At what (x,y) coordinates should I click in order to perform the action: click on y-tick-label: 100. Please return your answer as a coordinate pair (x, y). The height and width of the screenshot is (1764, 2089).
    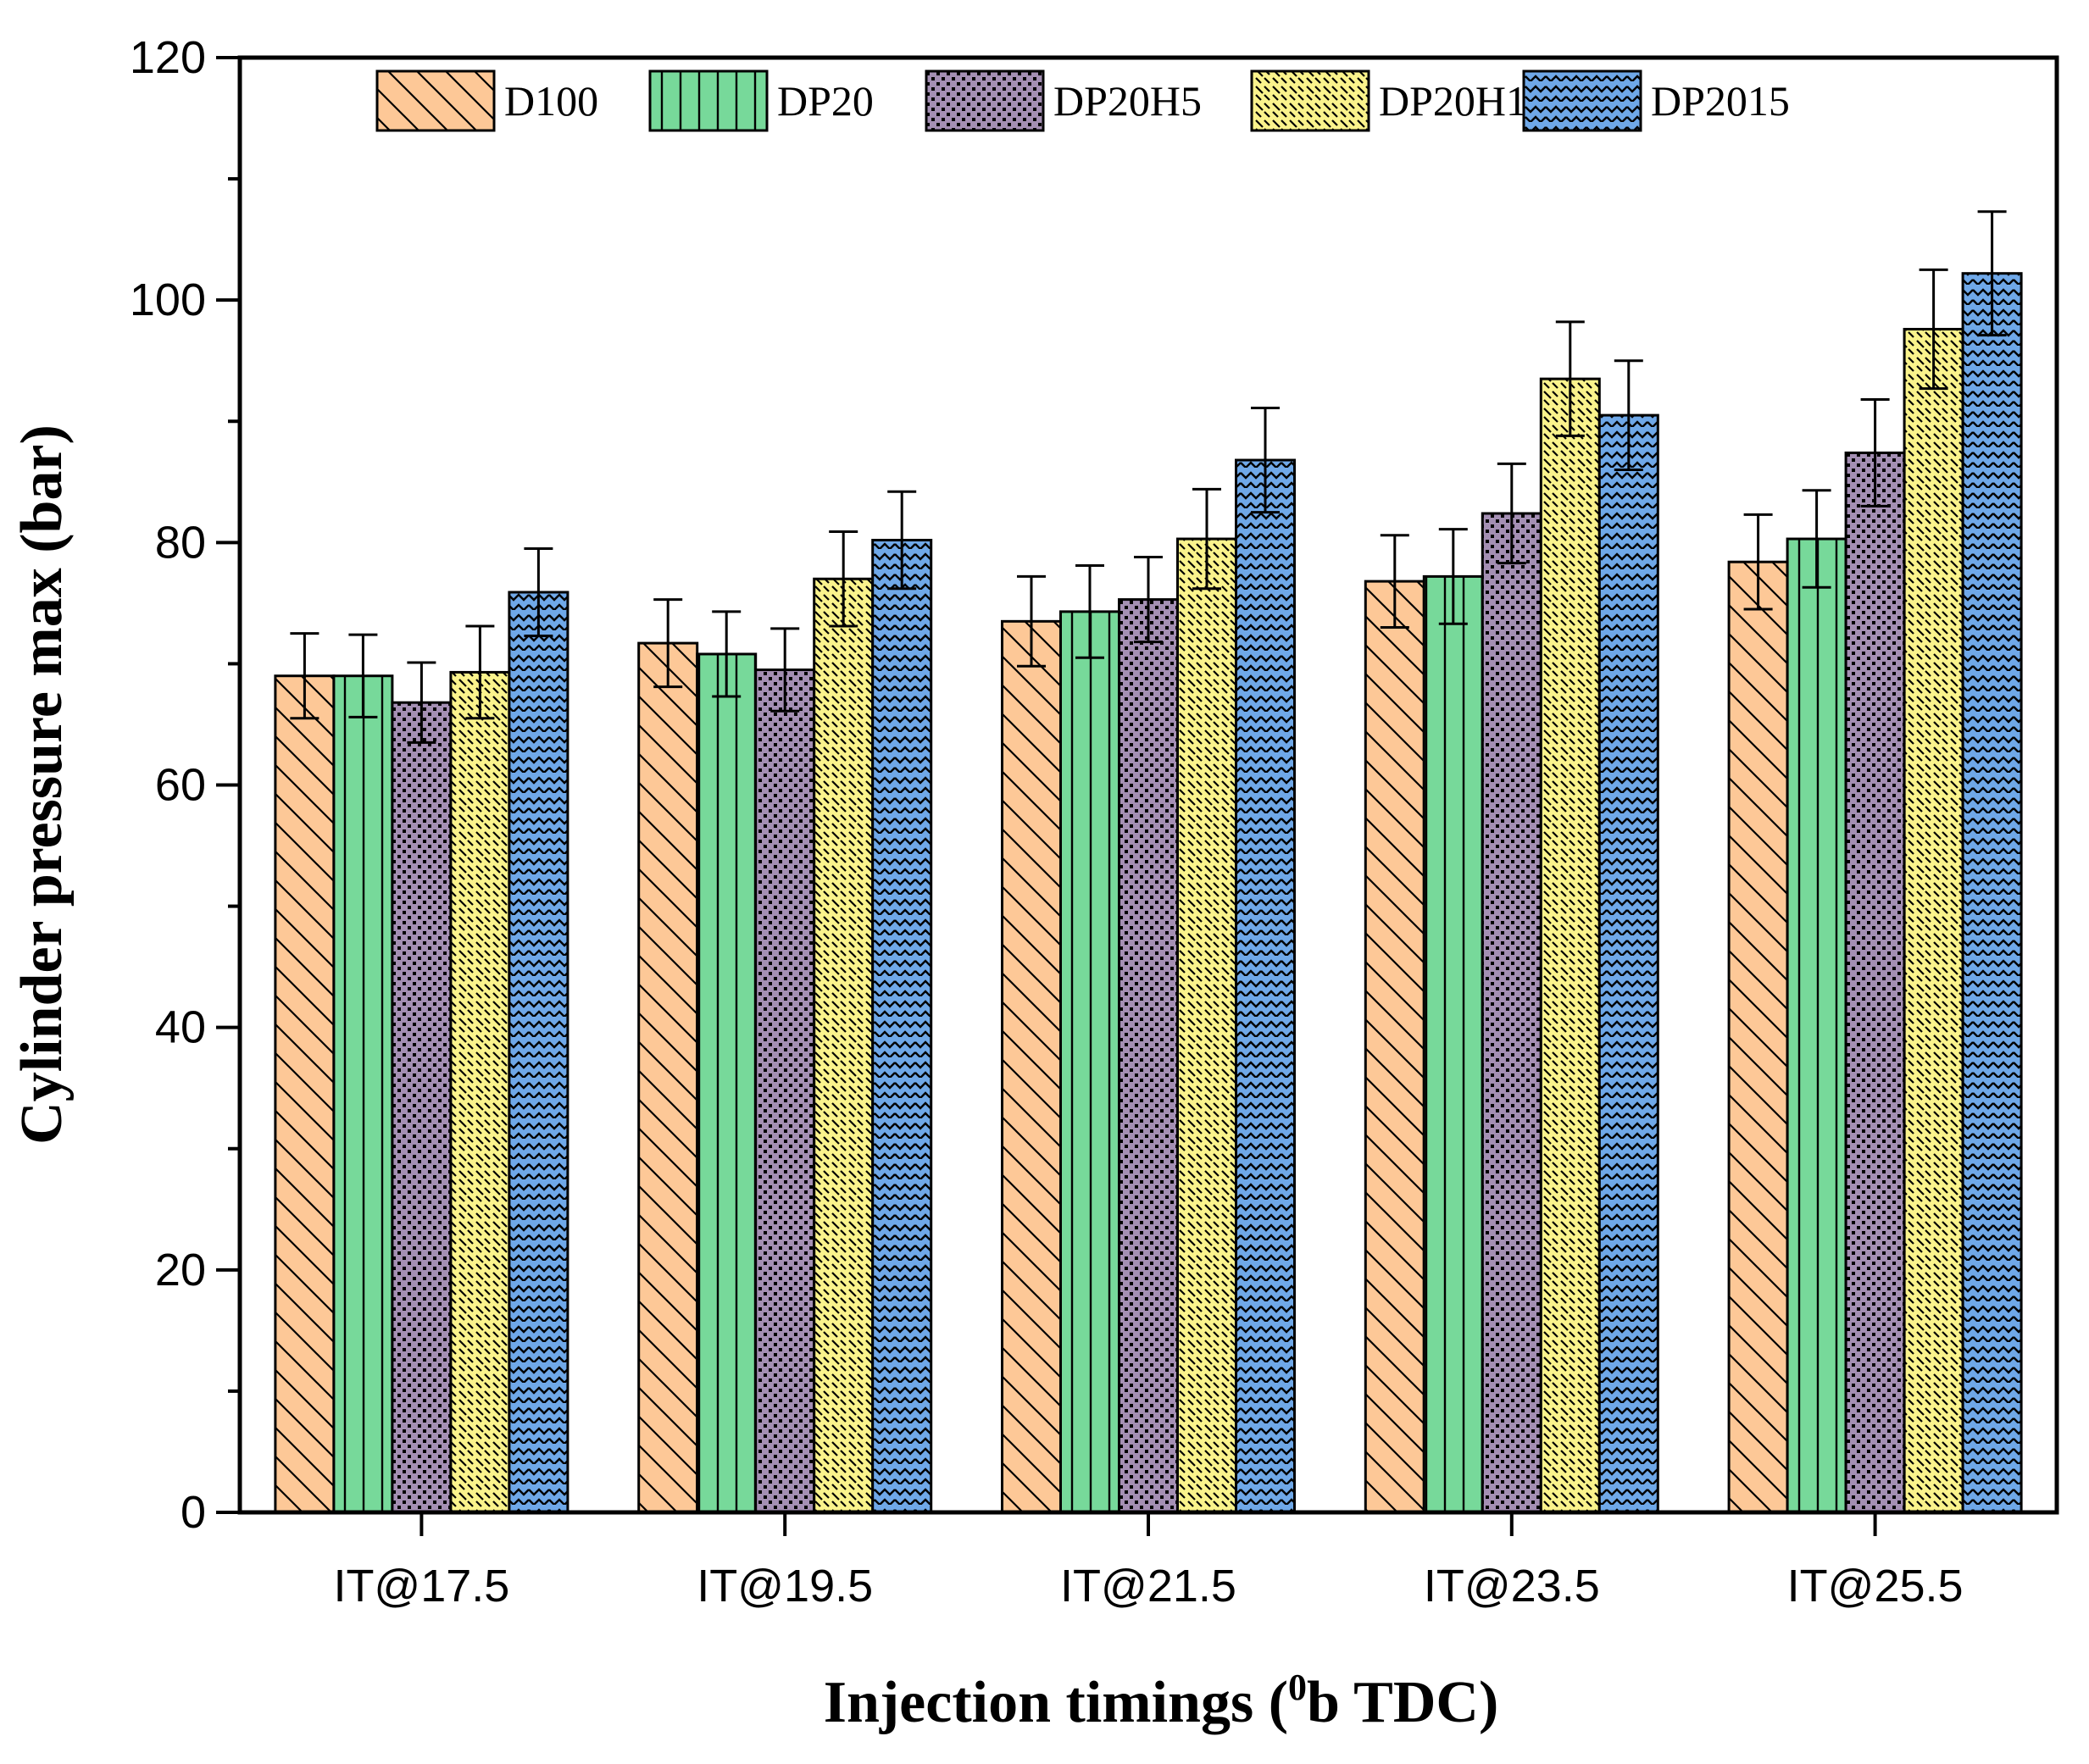
    Looking at the image, I should click on (168, 300).